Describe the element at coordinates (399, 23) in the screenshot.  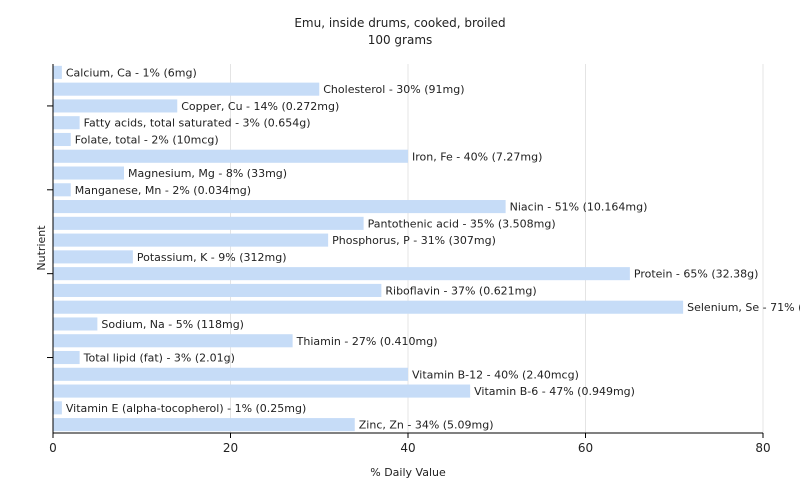
I see `chart-title: Emu, inside drums, cooked, broiled` at that location.